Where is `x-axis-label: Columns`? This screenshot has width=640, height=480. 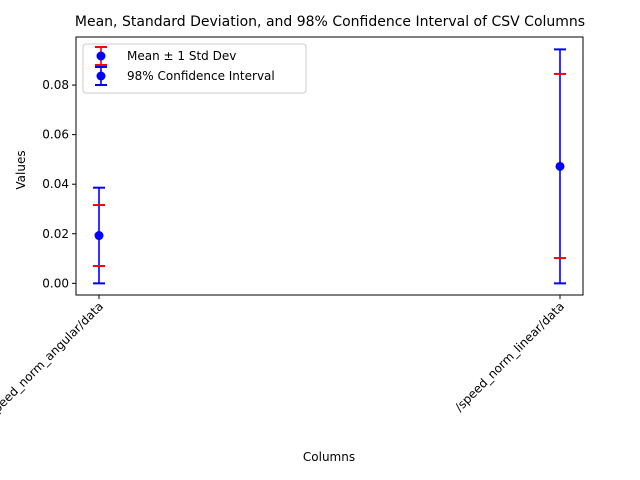 x-axis-label: Columns is located at coordinates (329, 457).